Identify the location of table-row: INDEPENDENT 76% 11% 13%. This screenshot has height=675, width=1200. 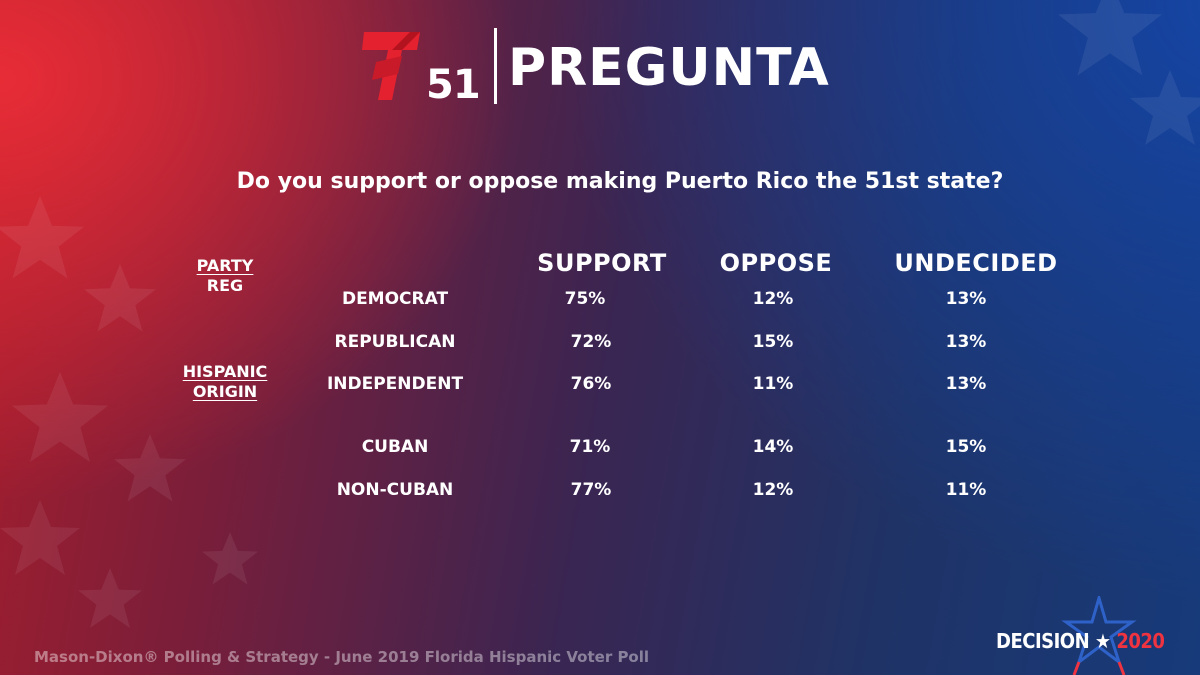
(600, 384).